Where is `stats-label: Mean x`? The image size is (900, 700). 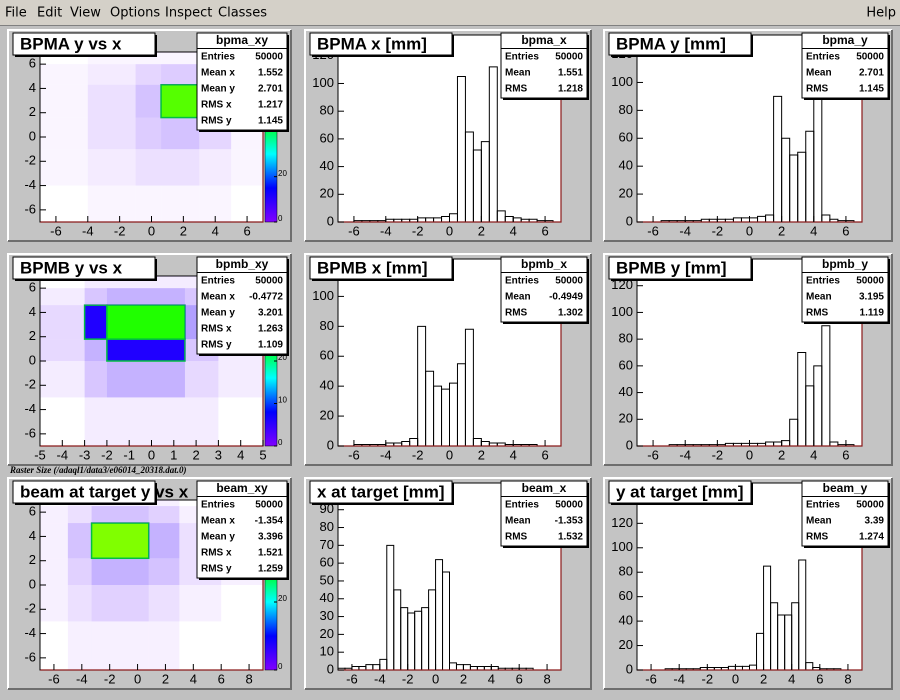
stats-label: Mean x is located at coordinates (218, 297).